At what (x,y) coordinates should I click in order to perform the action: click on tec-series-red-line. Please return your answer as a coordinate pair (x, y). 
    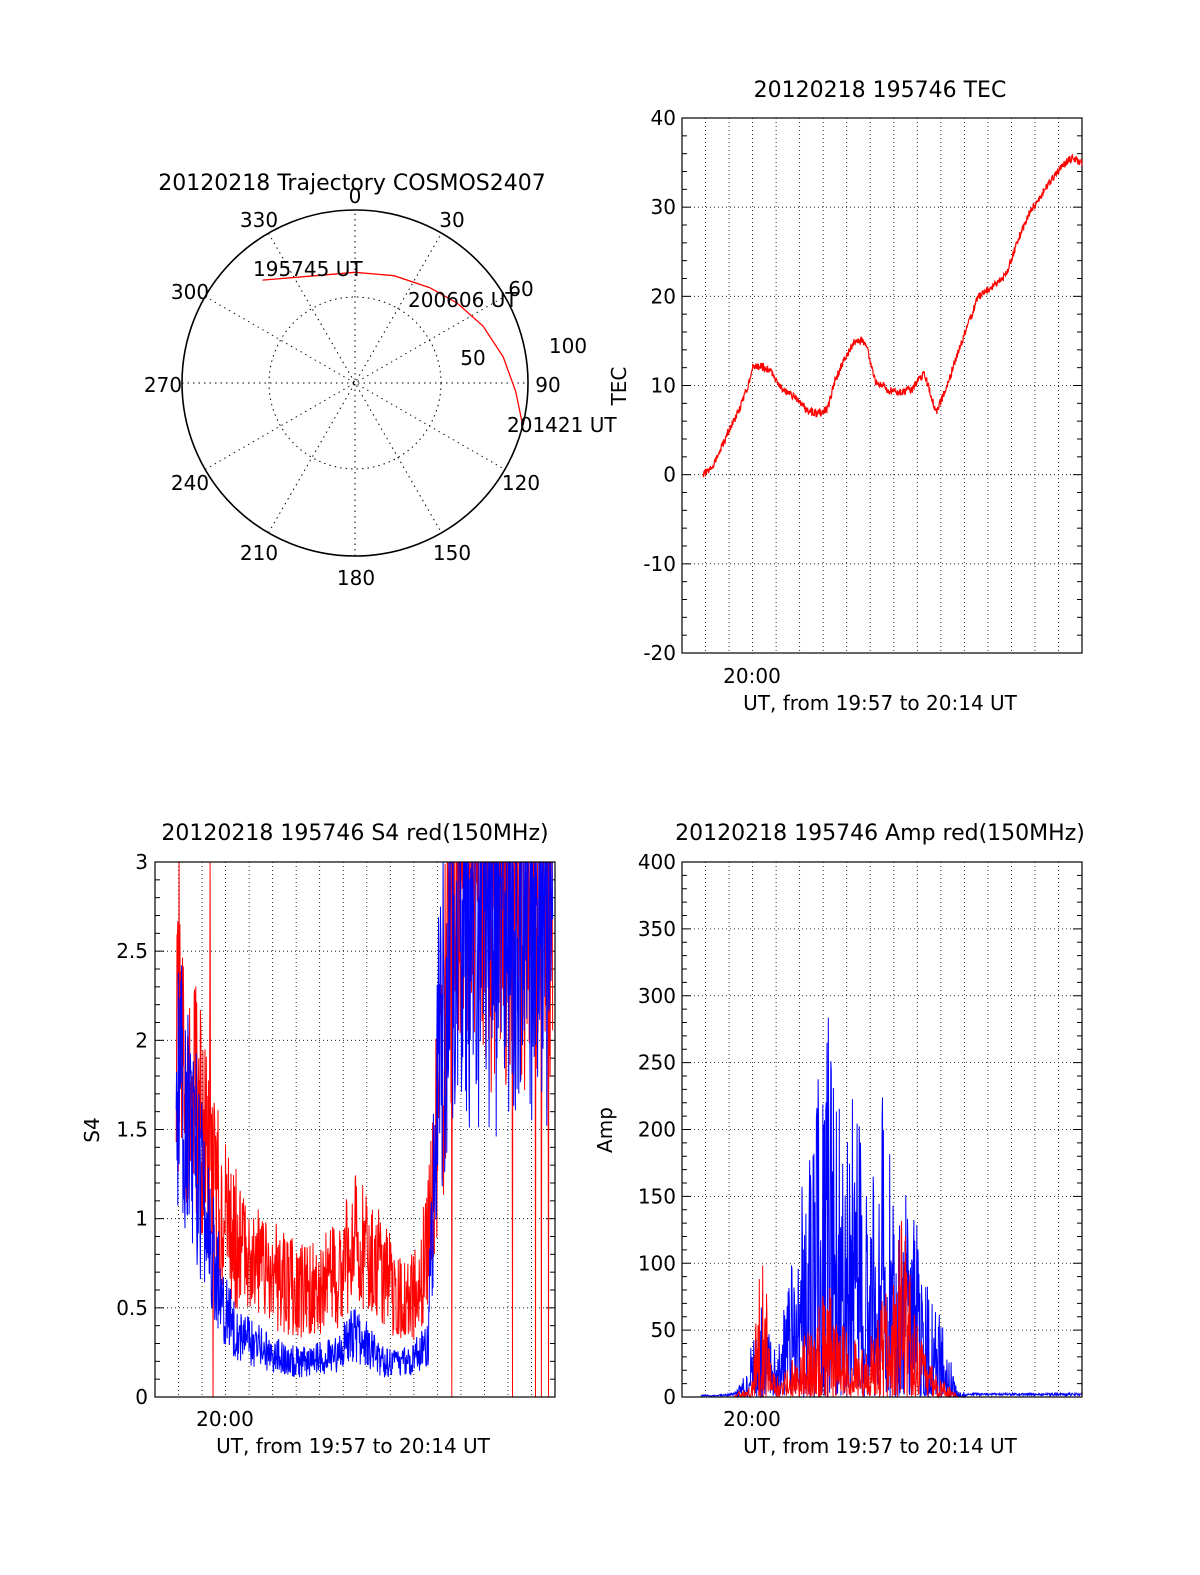
    Looking at the image, I should click on (892, 315).